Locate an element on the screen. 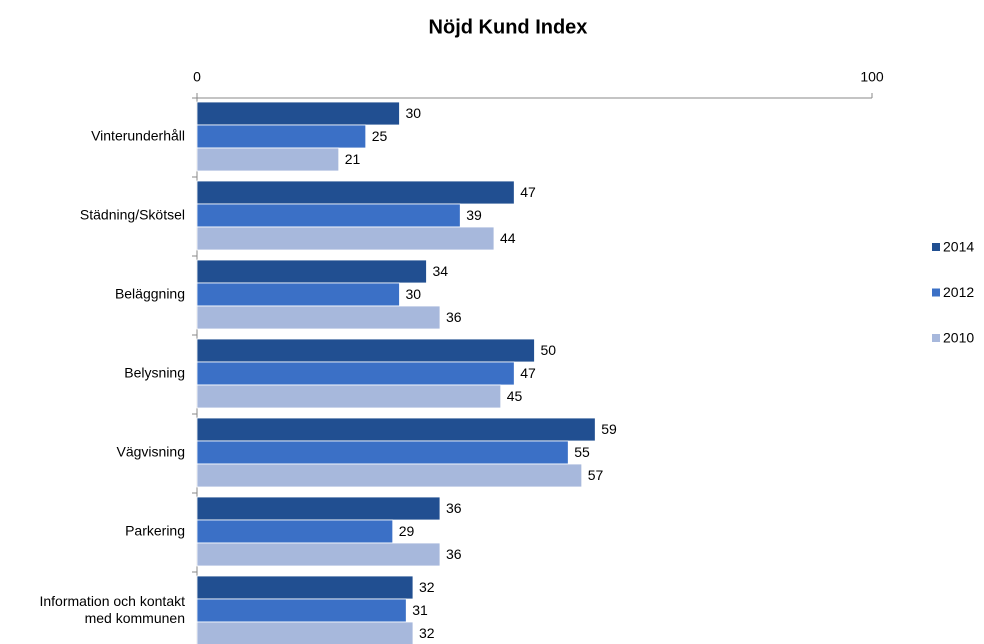 This screenshot has width=984, height=644. value-label: 44 is located at coordinates (508, 238).